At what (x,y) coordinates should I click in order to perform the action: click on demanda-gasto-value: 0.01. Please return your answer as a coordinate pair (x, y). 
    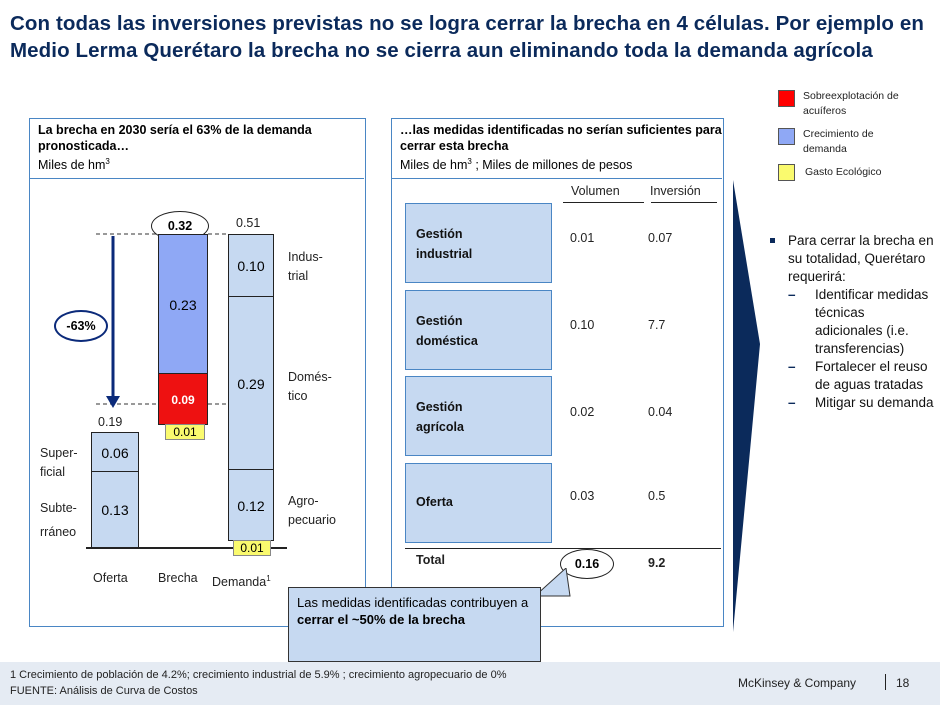
    Looking at the image, I should click on (252, 548).